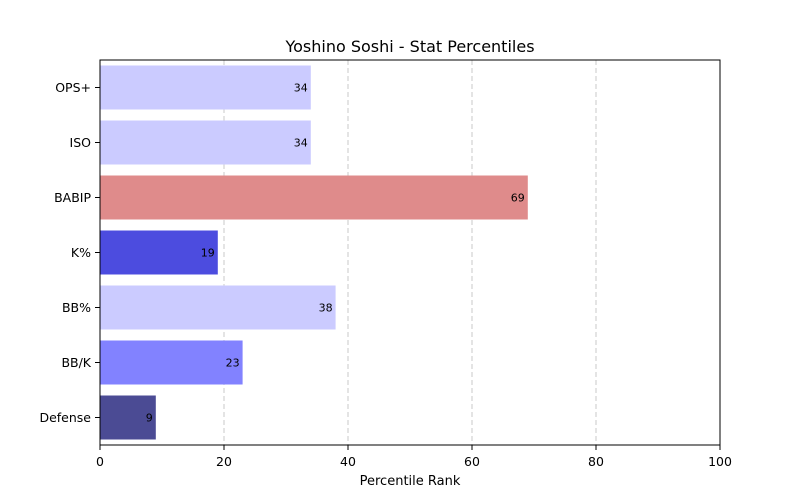  What do you see at coordinates (518, 198) in the screenshot?
I see `bar-value-label: 69` at bounding box center [518, 198].